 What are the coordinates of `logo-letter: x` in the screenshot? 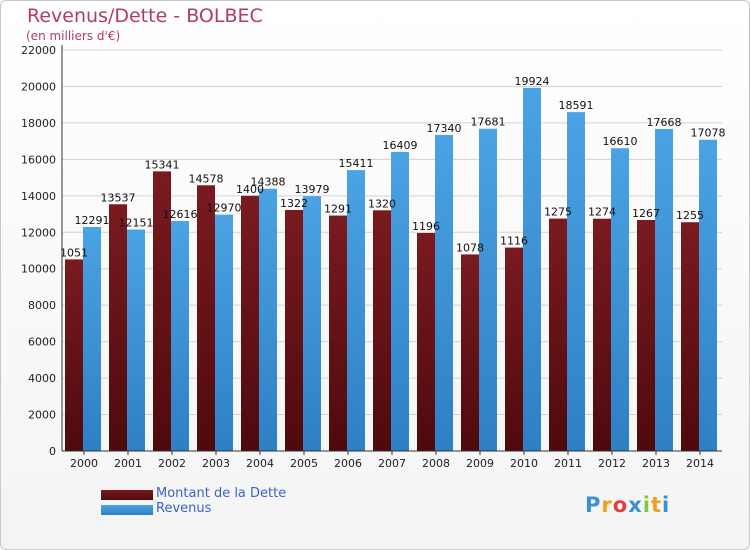 It's located at (635, 505).